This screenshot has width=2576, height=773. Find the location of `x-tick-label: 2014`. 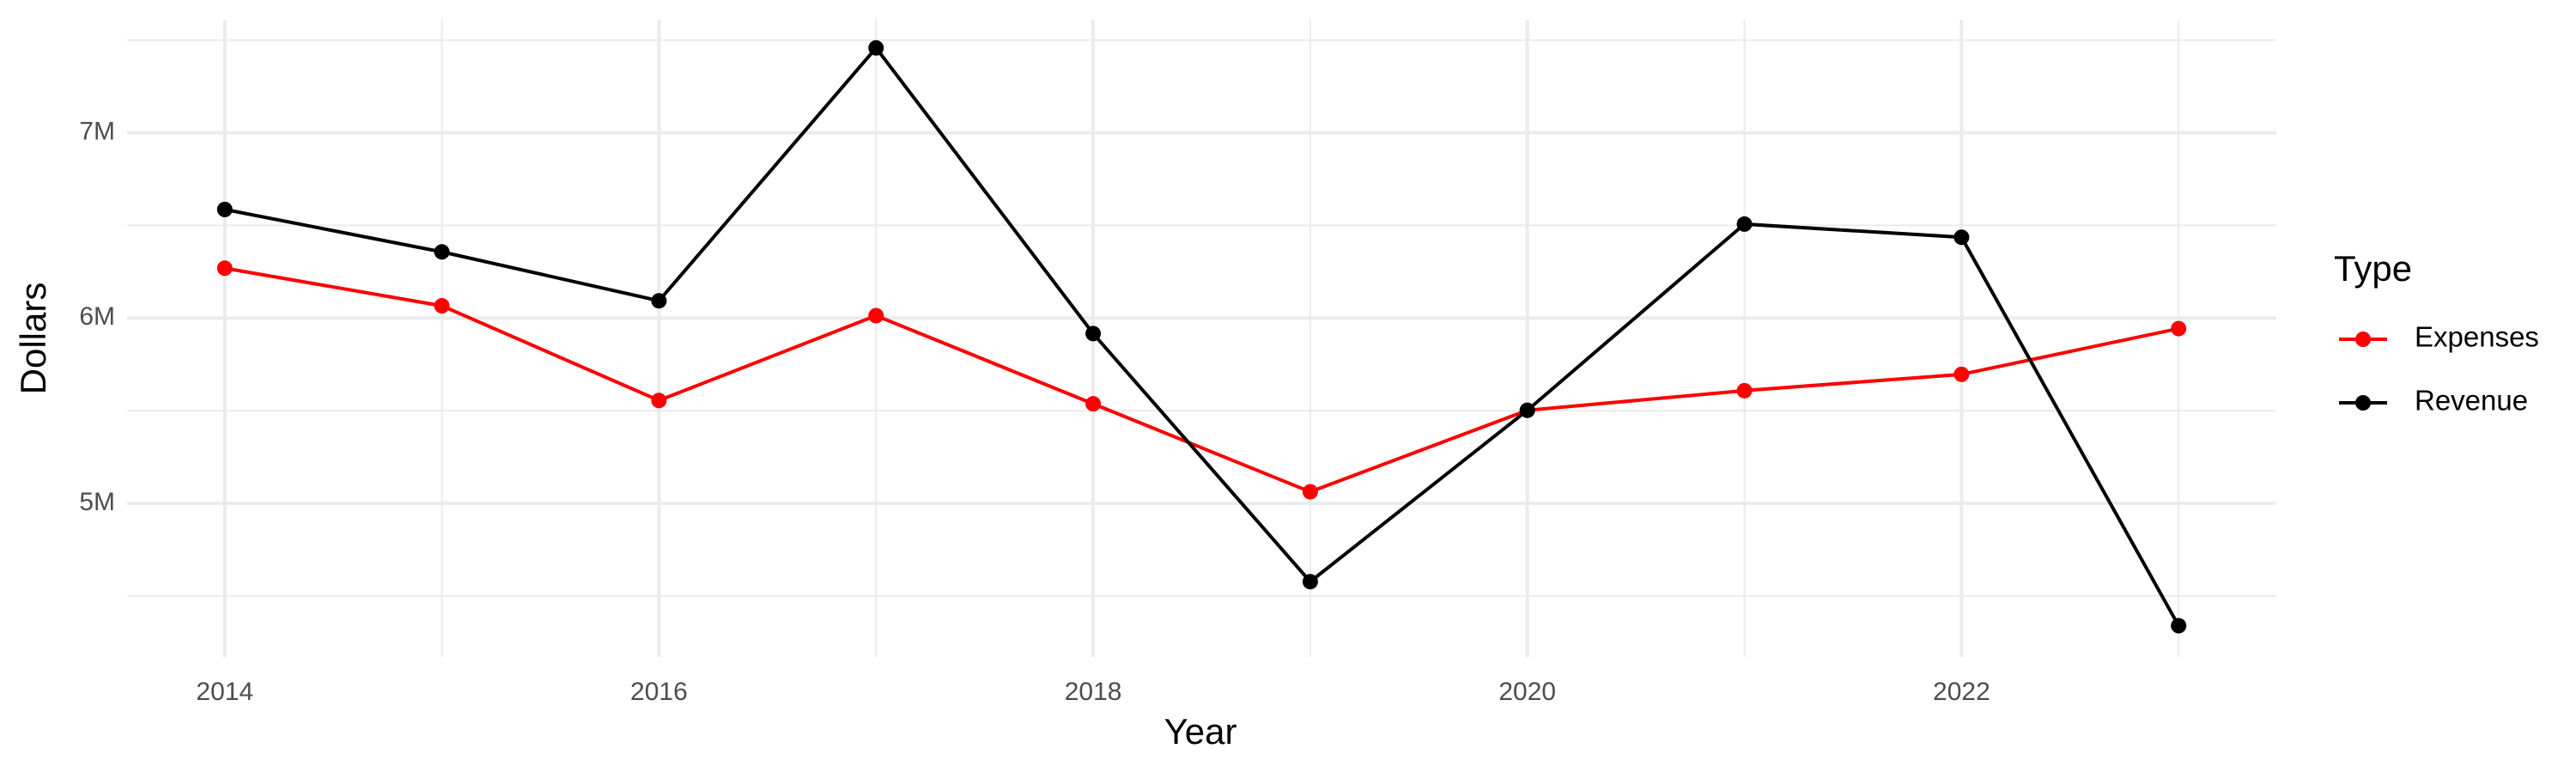

x-tick-label: 2014 is located at coordinates (225, 692).